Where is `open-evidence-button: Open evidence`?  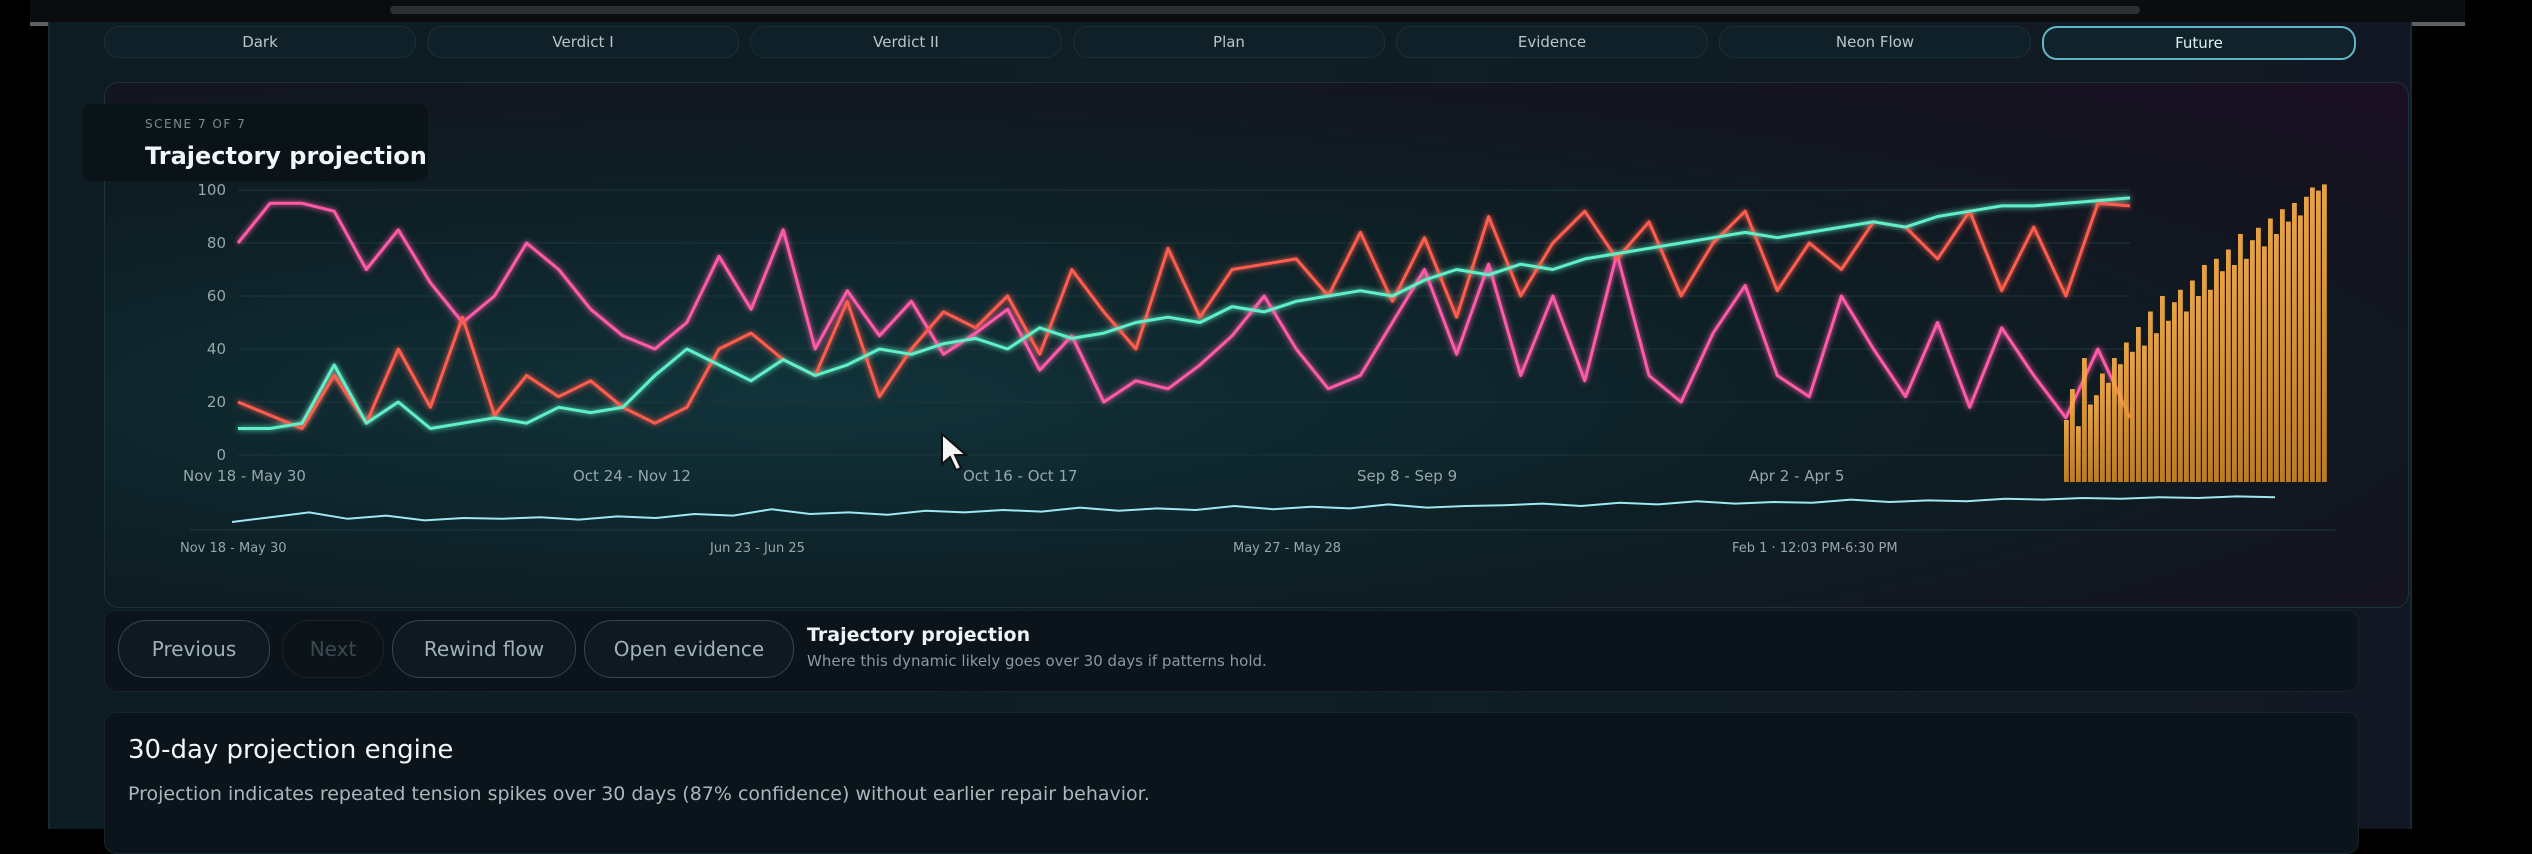 open-evidence-button: Open evidence is located at coordinates (689, 649).